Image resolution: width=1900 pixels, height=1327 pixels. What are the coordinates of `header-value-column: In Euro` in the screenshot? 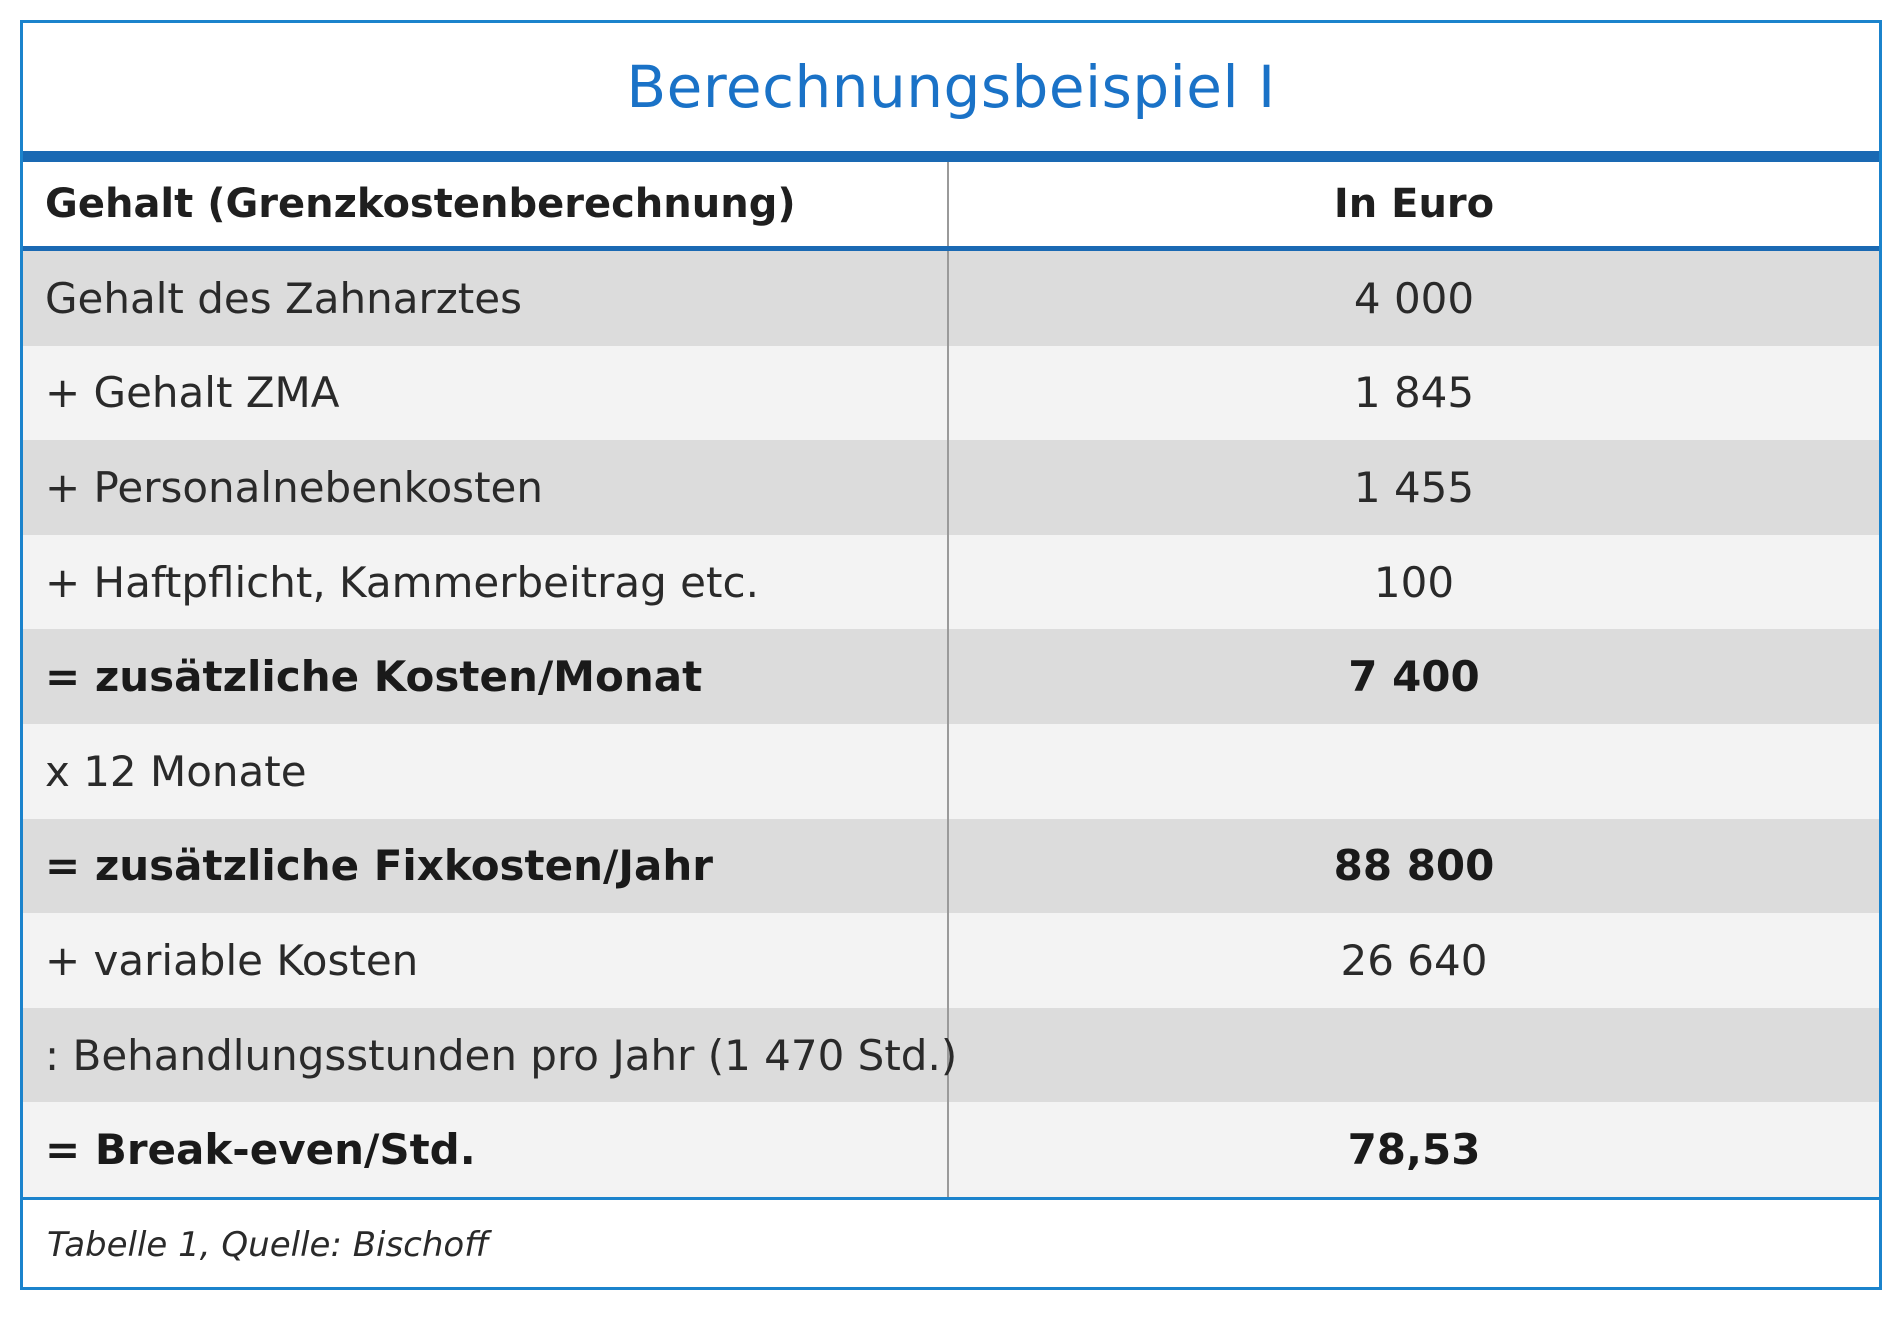 It's located at (1414, 204).